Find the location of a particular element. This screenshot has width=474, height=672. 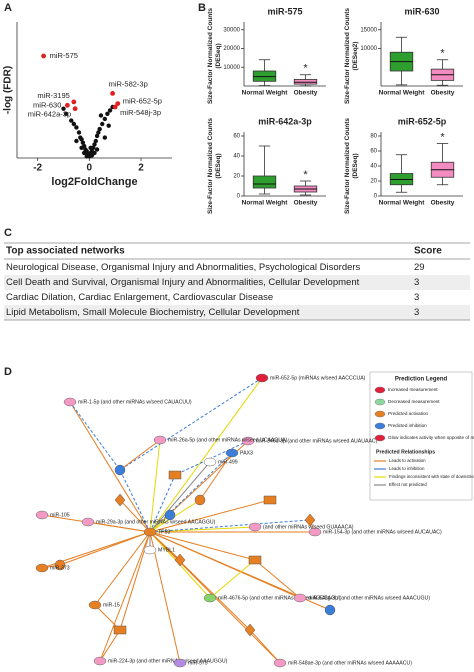

legend-subtitle: Predicted Relationships is located at coordinates (405, 452).